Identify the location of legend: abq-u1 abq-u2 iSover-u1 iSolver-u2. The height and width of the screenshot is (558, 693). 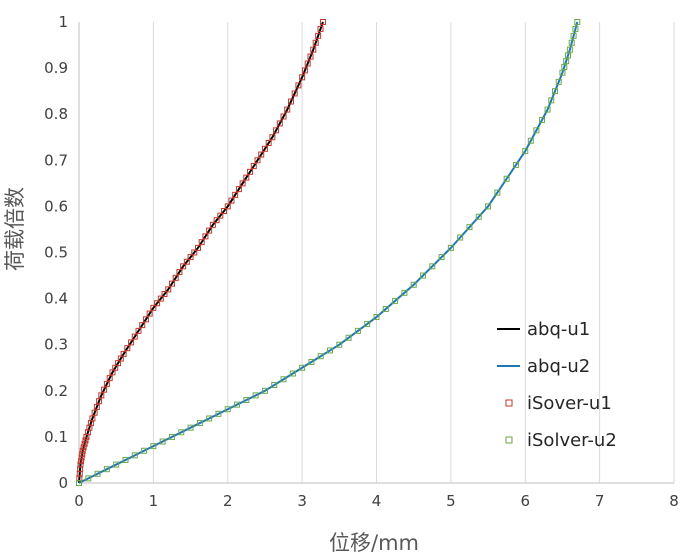
(557, 385).